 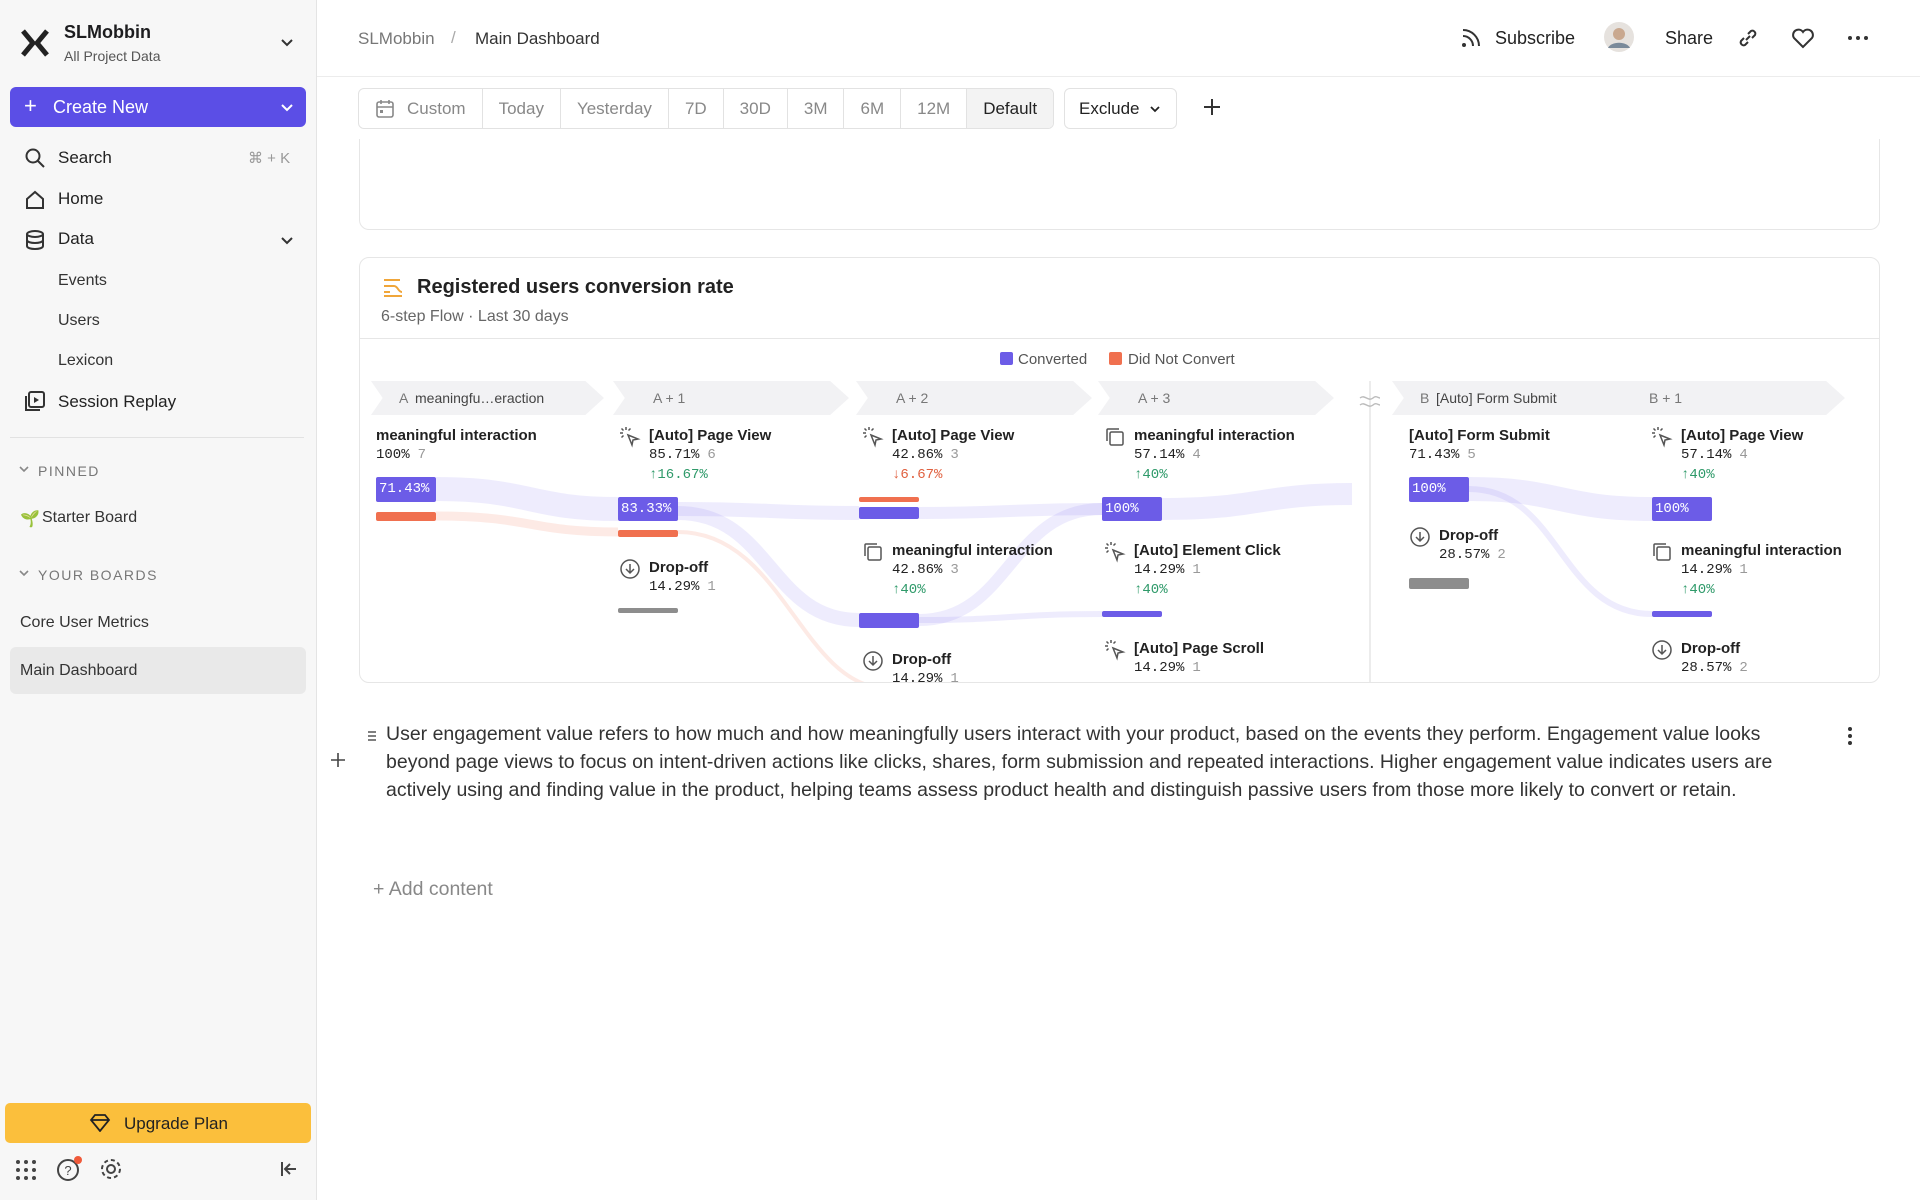 What do you see at coordinates (90, 517) in the screenshot?
I see `pinned-board: Starter Board` at bounding box center [90, 517].